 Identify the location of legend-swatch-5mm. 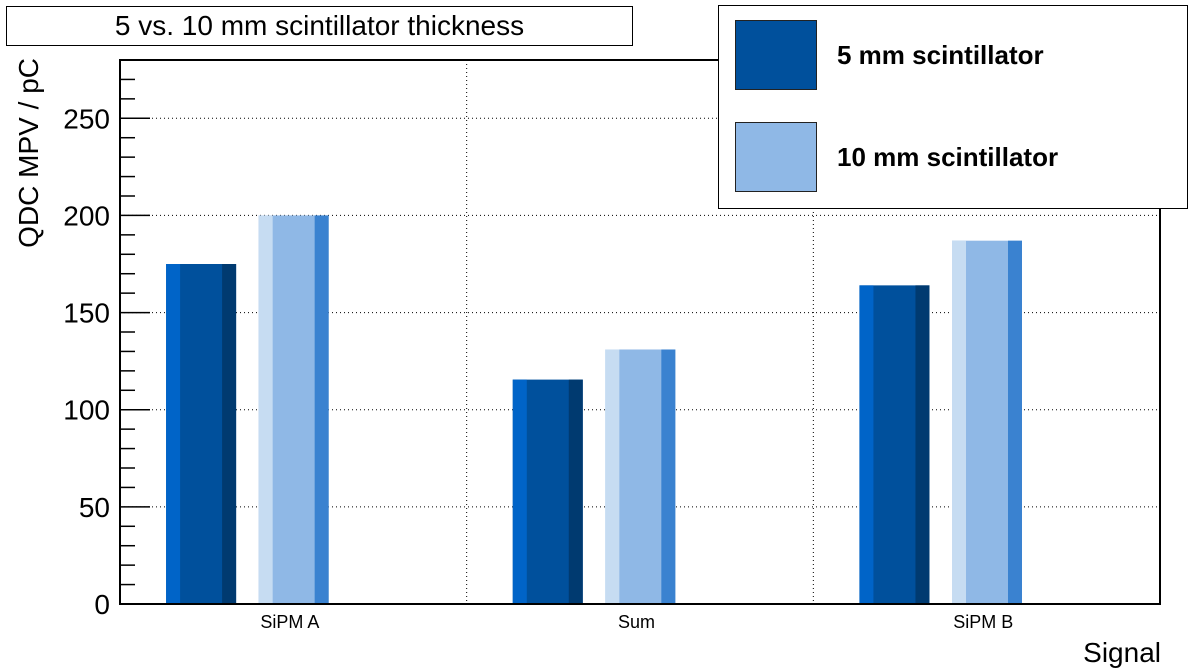
(776, 55).